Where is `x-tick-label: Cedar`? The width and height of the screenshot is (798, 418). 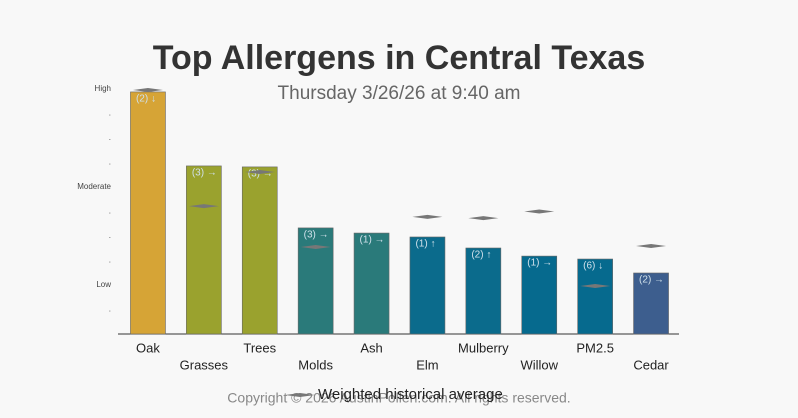
x-tick-label: Cedar is located at coordinates (651, 364).